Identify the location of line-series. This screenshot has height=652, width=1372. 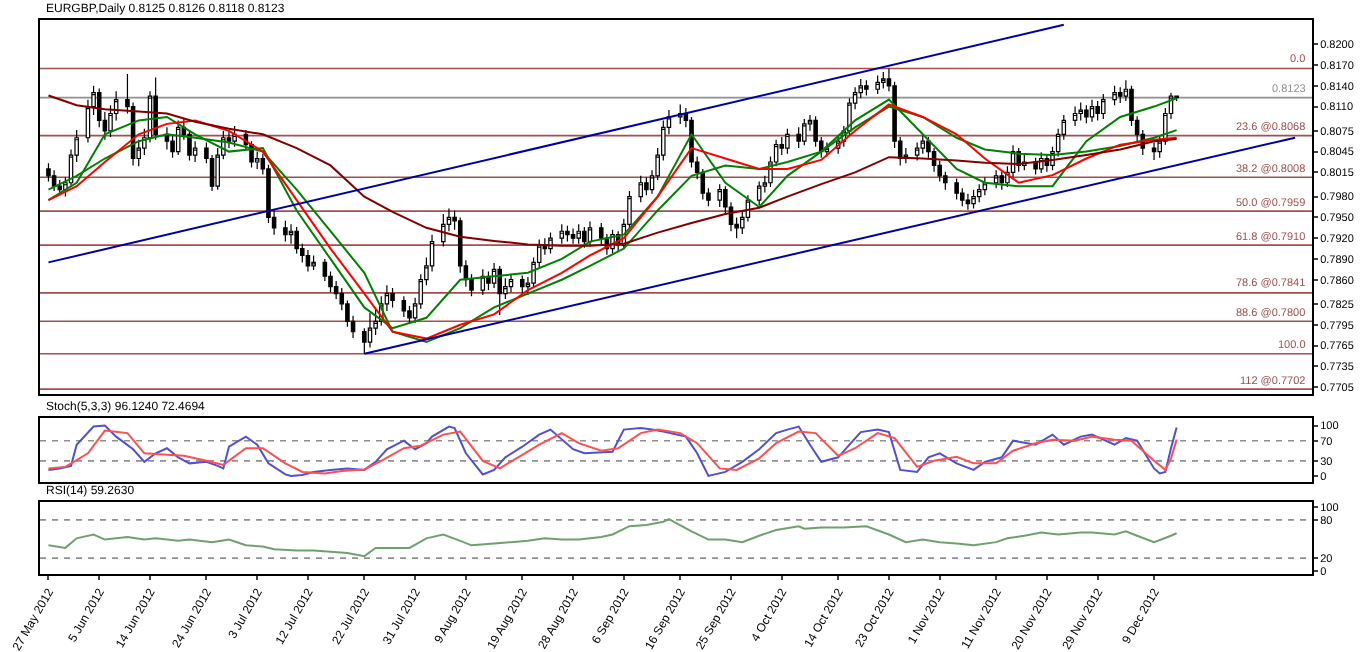
(612, 538).